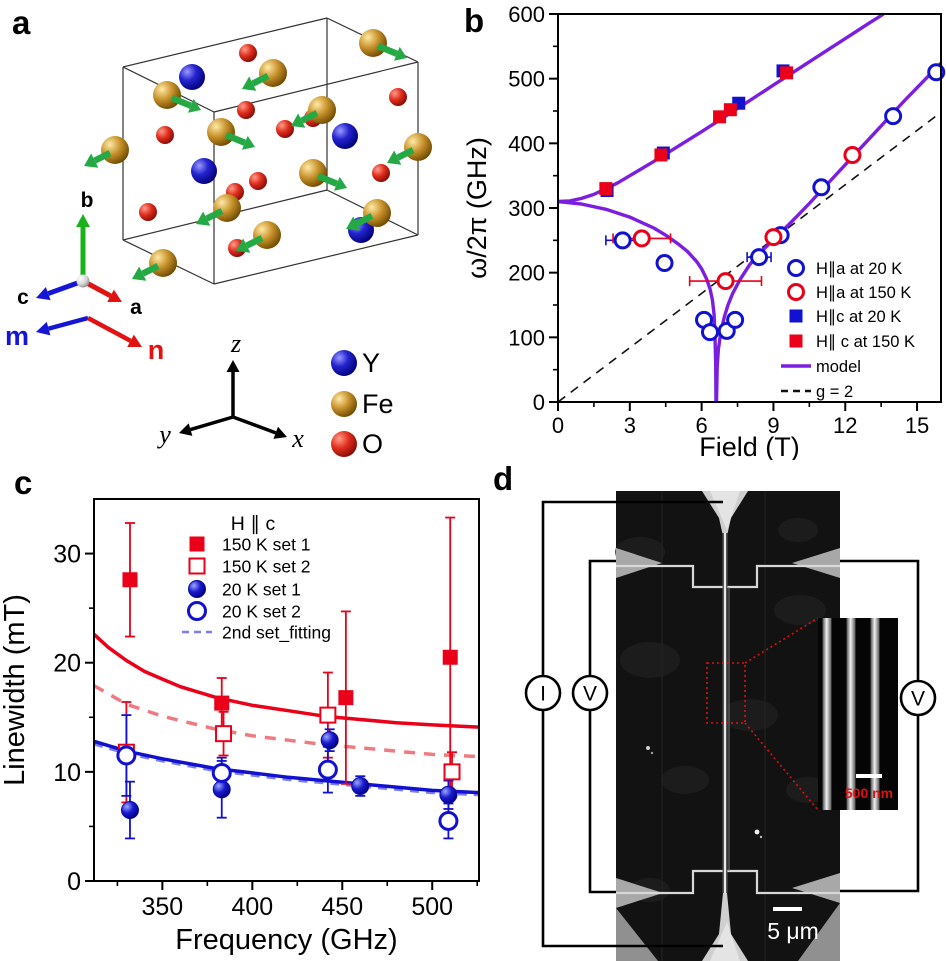  I want to click on legend-label: 2nd set_fitting, so click(276, 632).